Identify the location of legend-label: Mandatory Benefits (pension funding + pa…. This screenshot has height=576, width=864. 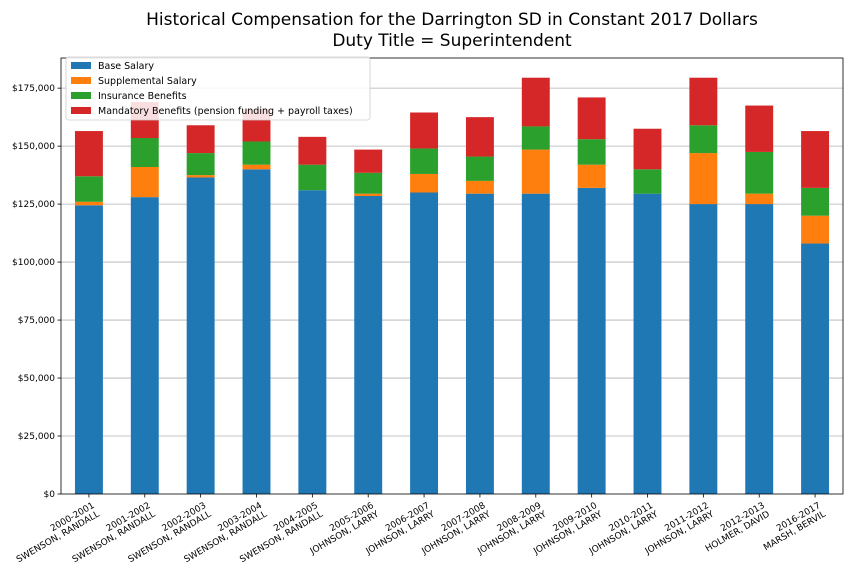
(225, 111).